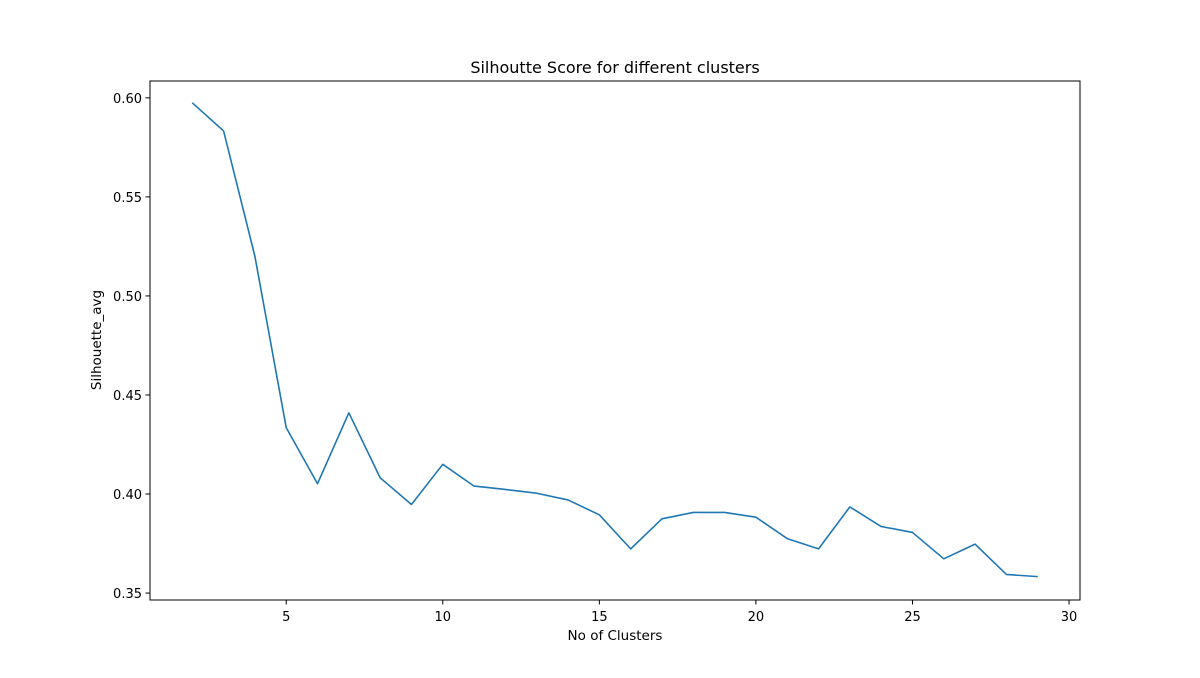 The height and width of the screenshot is (678, 1200). What do you see at coordinates (97, 340) in the screenshot?
I see `y-axis-label: Silhouette_avg` at bounding box center [97, 340].